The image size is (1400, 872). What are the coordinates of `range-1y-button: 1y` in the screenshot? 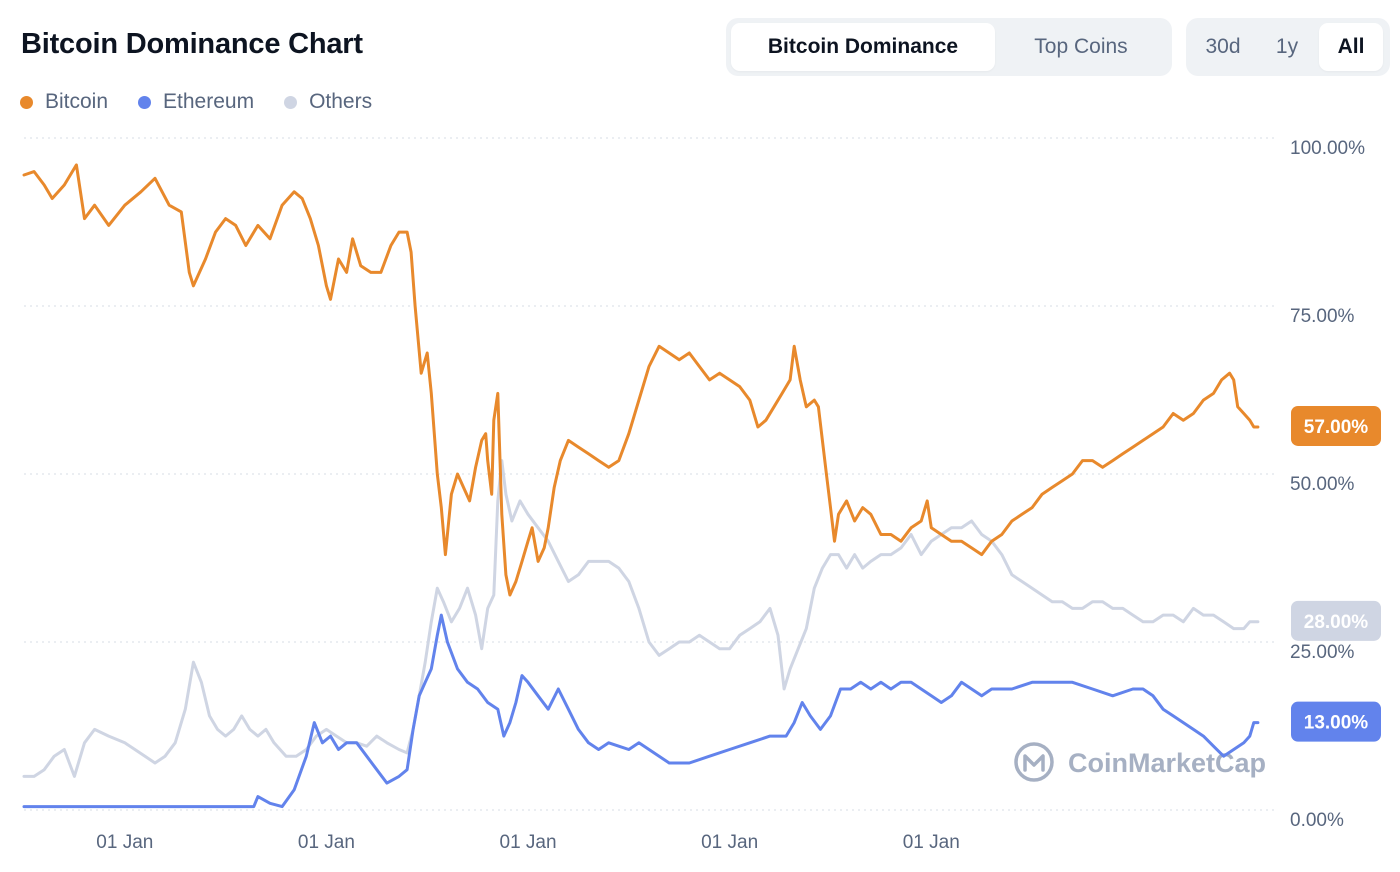 It's located at (1287, 47).